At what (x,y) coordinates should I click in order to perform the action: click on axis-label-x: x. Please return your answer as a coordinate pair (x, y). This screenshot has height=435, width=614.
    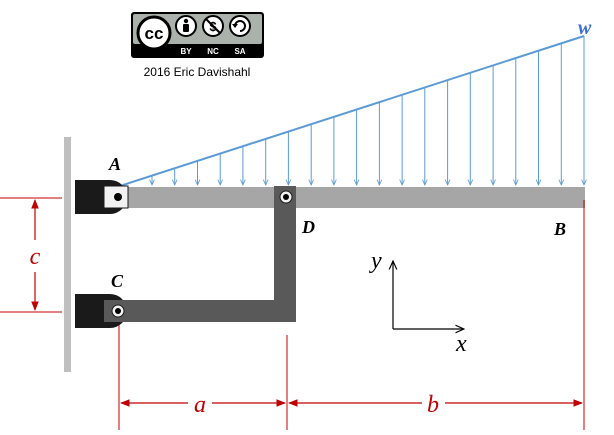
    Looking at the image, I should click on (461, 344).